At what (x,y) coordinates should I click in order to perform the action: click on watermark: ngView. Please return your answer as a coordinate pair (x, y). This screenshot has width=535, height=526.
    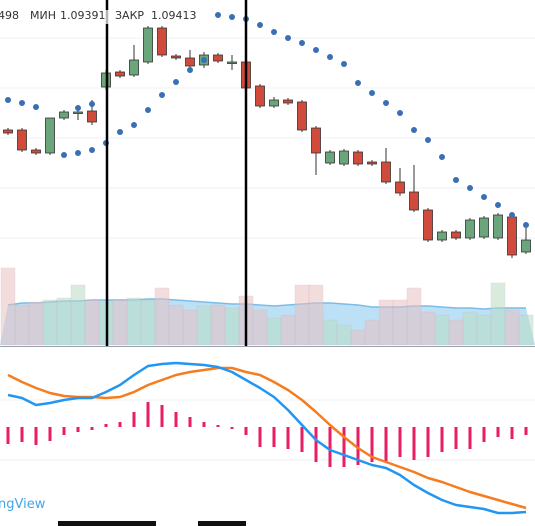
    Looking at the image, I should click on (23, 504).